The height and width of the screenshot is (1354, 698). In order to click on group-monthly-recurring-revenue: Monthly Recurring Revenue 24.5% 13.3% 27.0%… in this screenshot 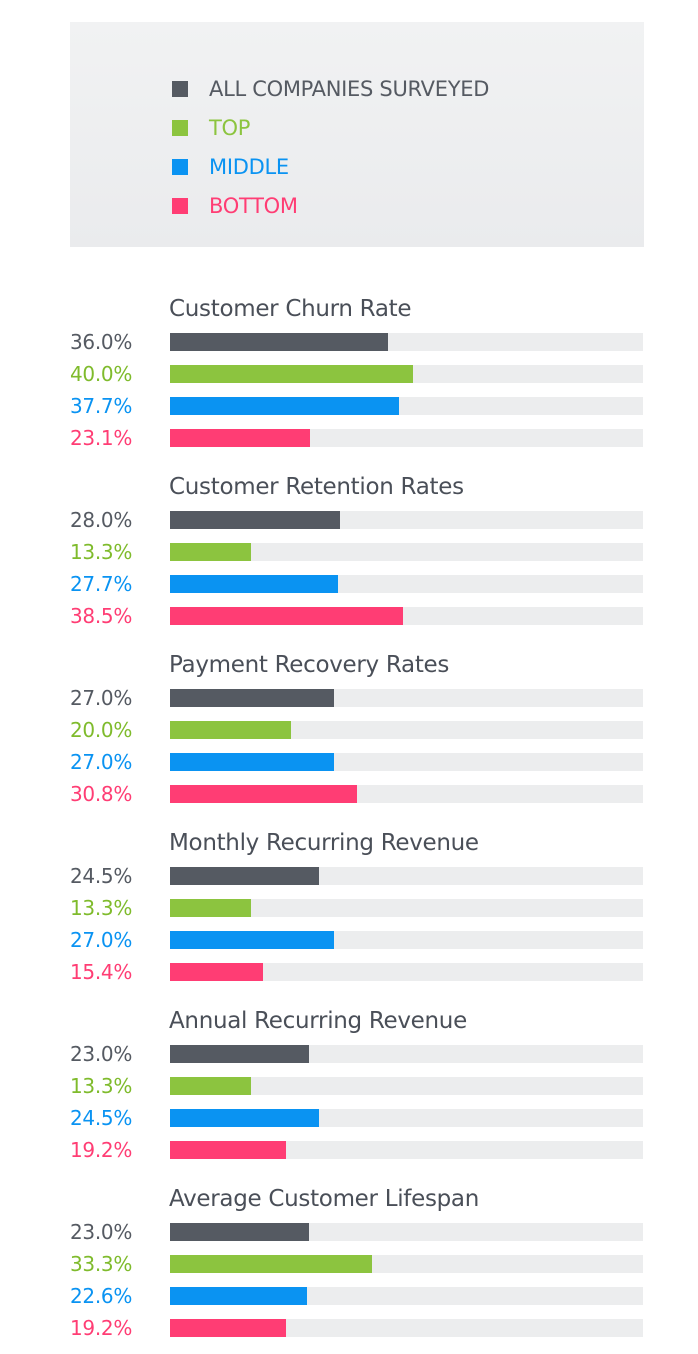, I will do `click(349, 910)`.